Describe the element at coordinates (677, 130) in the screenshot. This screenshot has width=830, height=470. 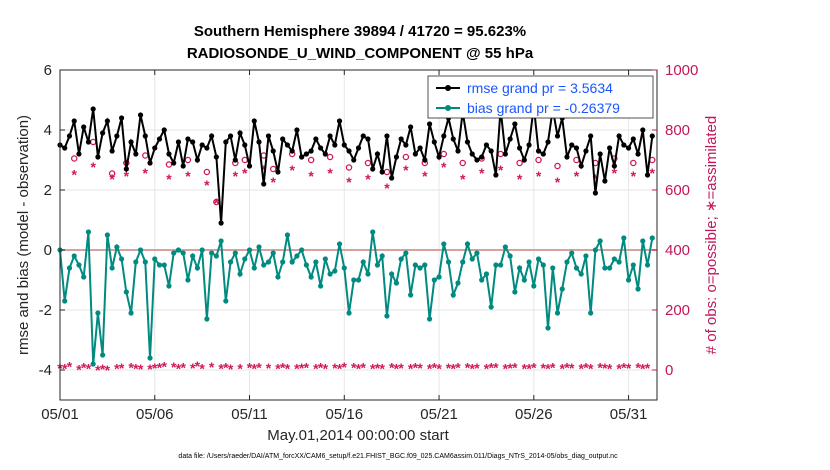
I see `y-right-tick-label: 800` at that location.